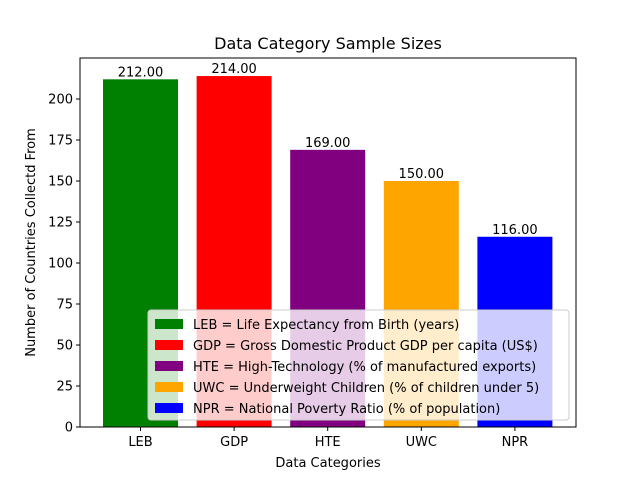 This screenshot has height=480, width=640. I want to click on data-label-hte: 169.00, so click(328, 143).